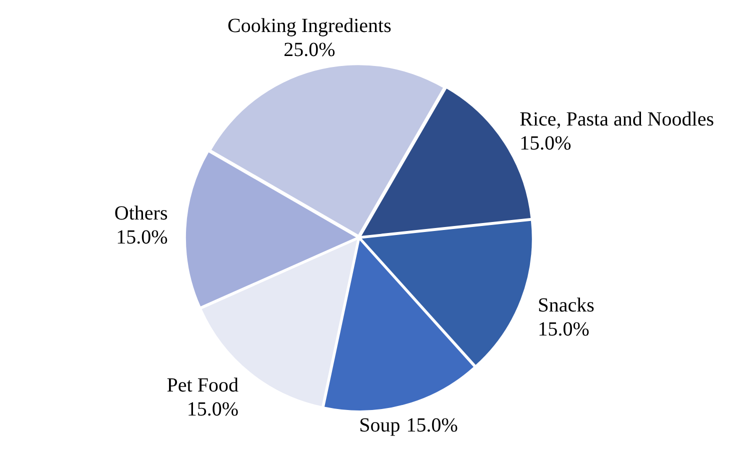  What do you see at coordinates (310, 25) in the screenshot?
I see `slice-label: Cooking Ingredients` at bounding box center [310, 25].